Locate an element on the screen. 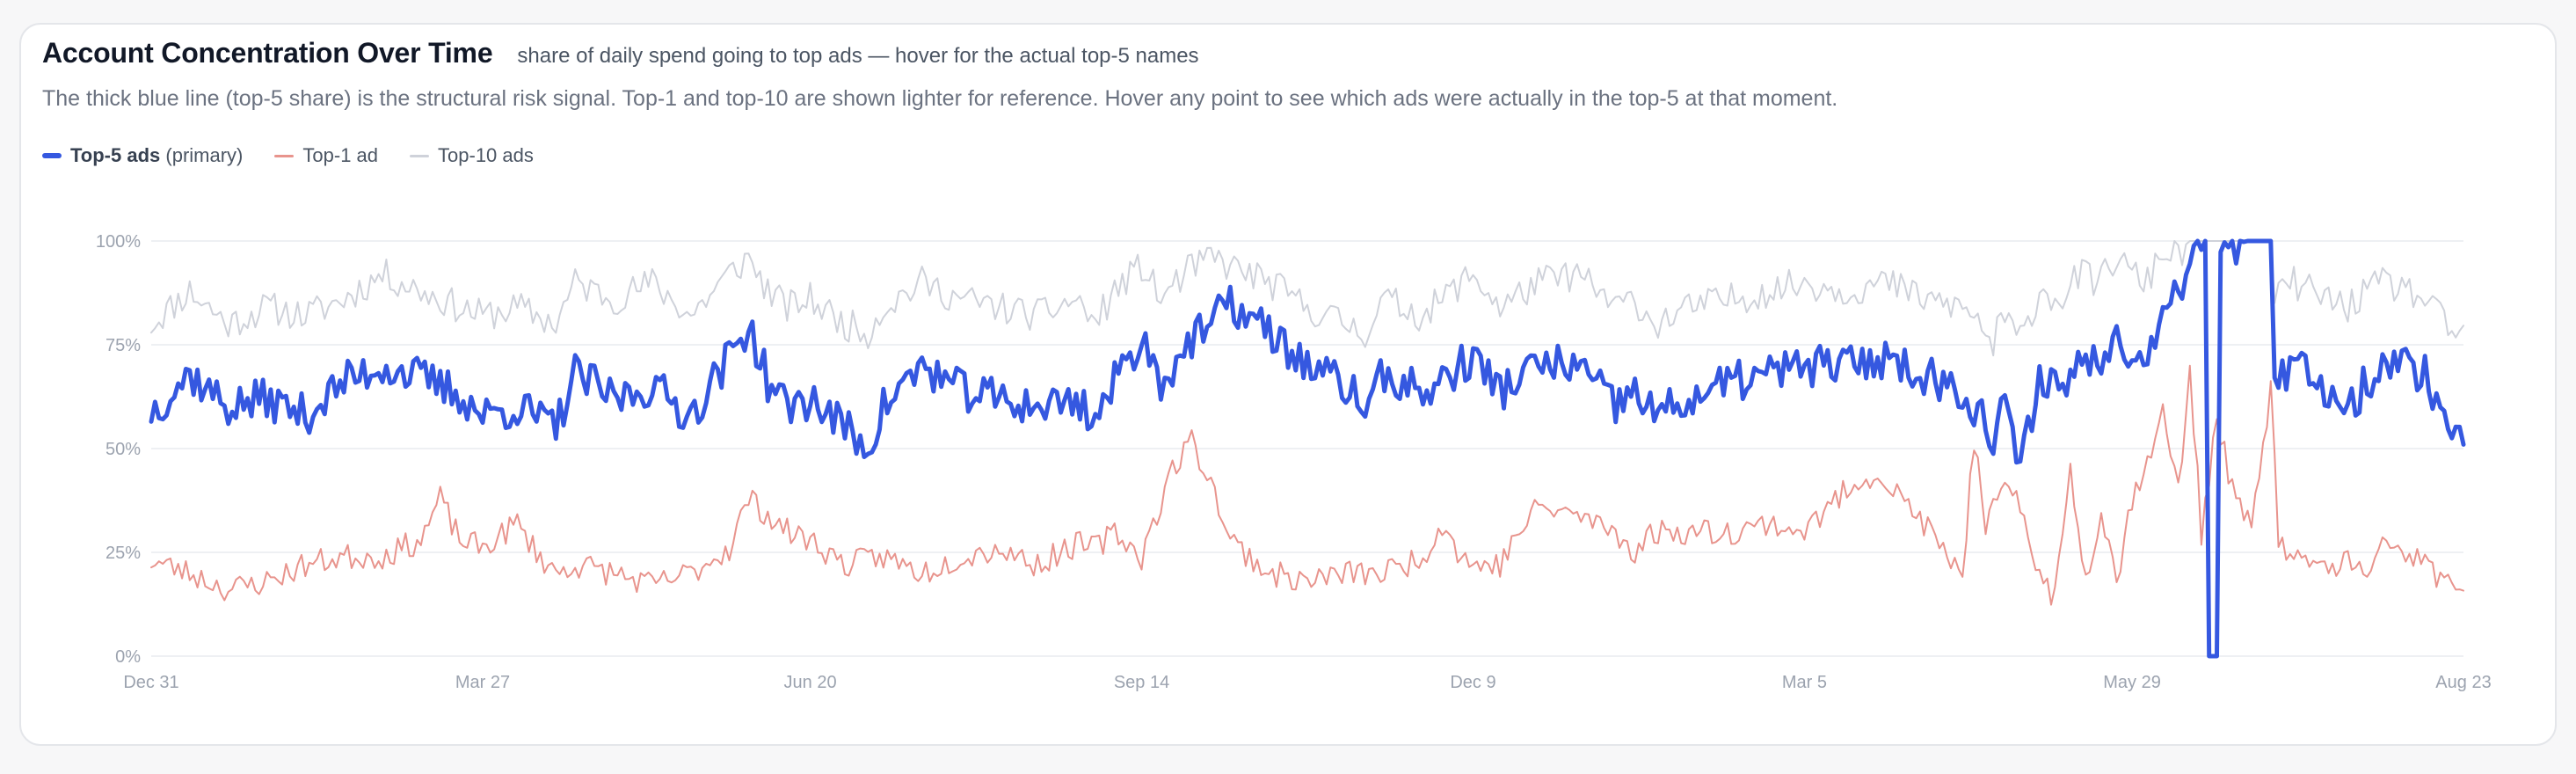 The image size is (2576, 774). x-tick-label: Mar 27 is located at coordinates (482, 682).